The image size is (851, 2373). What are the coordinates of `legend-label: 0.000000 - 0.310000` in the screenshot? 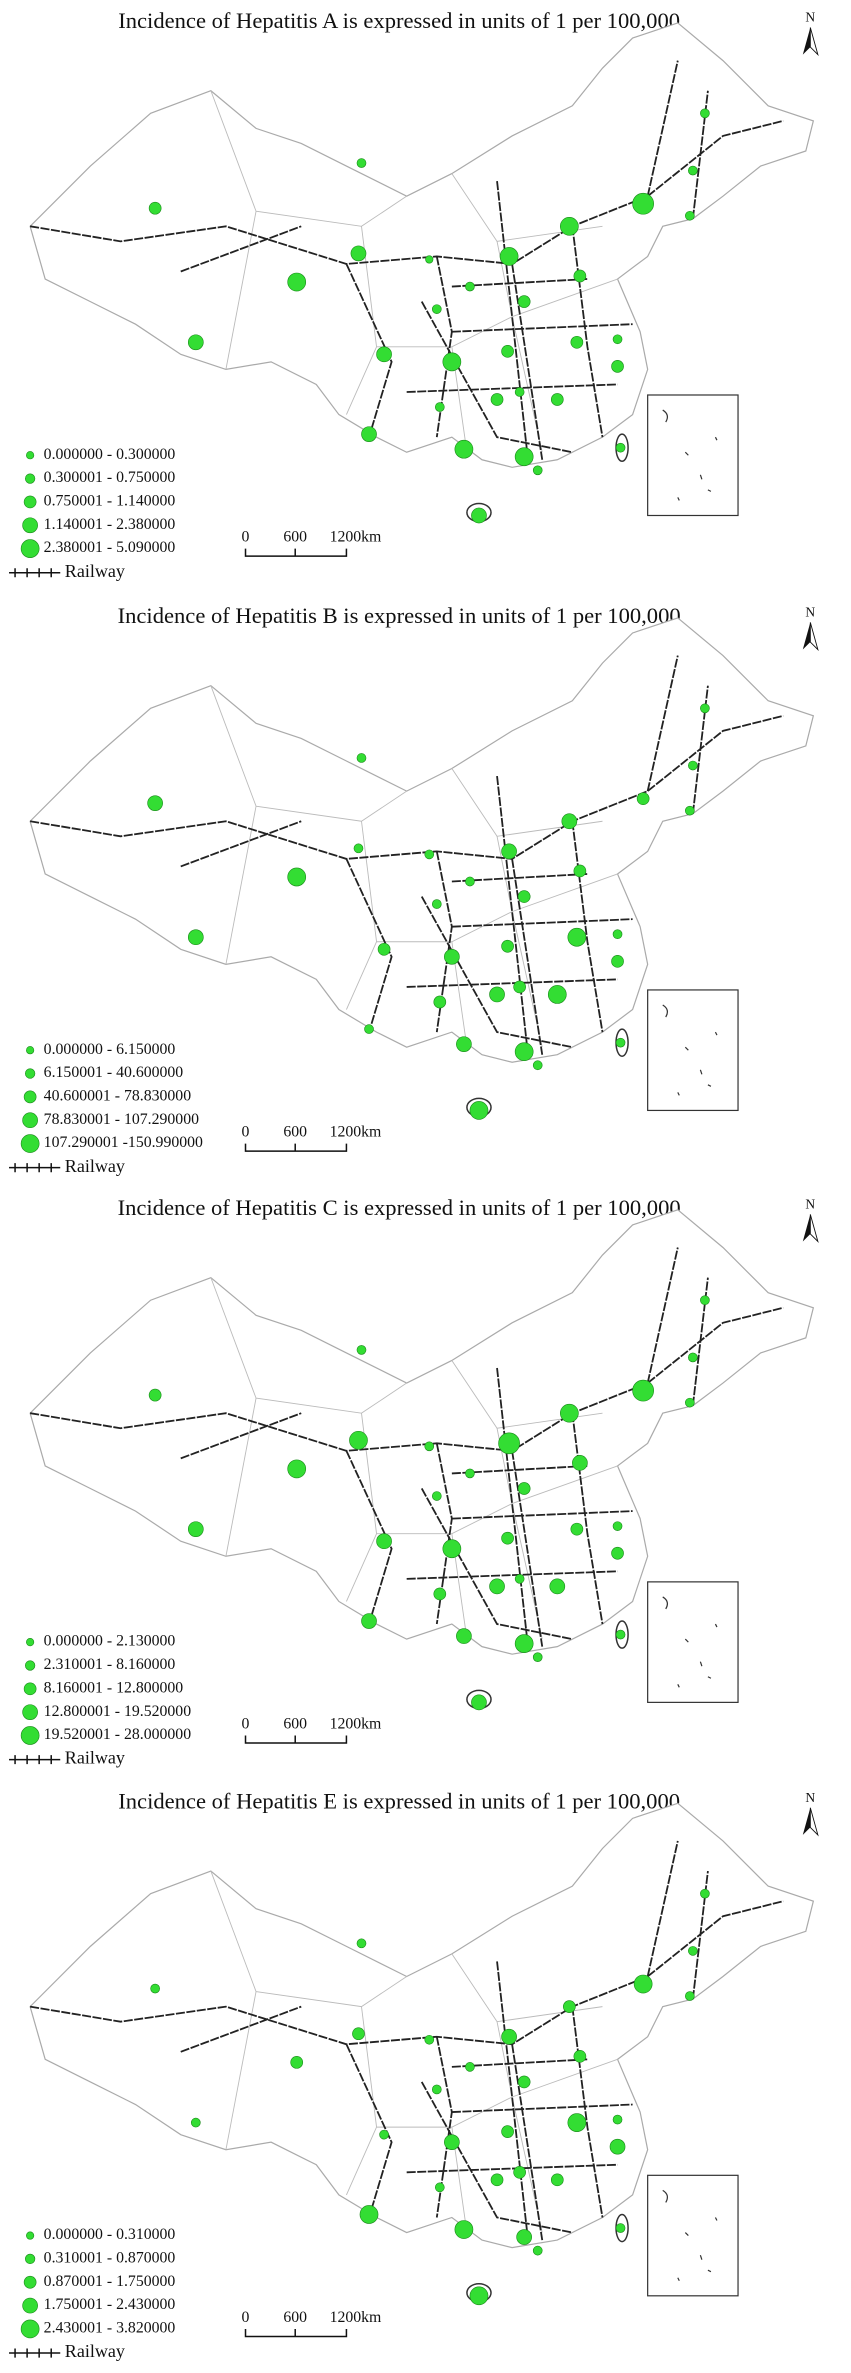 It's located at (110, 2234).